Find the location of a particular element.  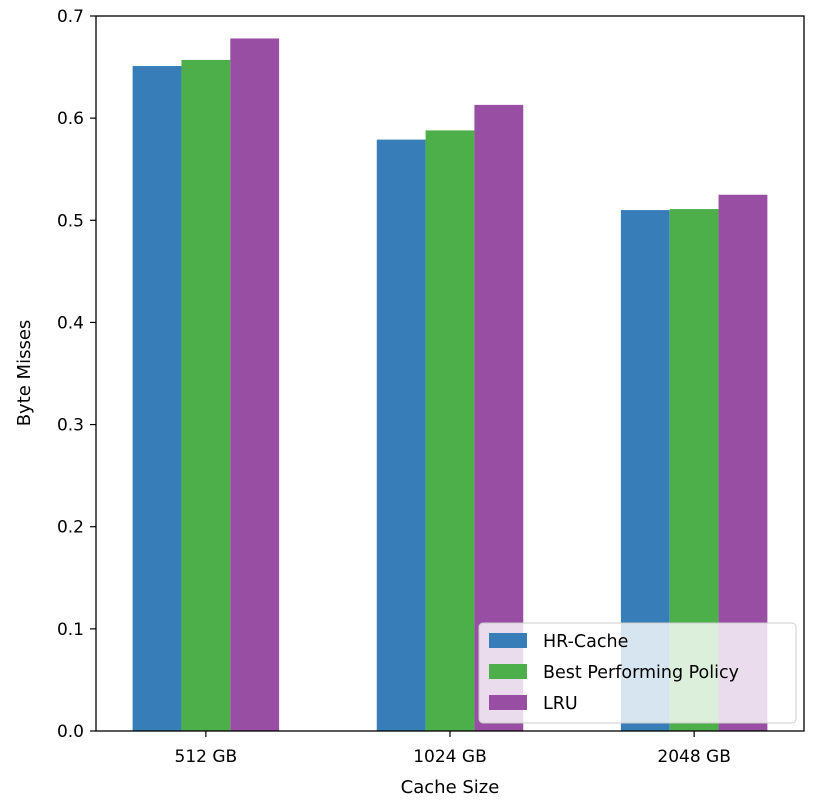

y-axis: 0.0 0.1 0.2 0.3 0.4 0.5 0.6 0.7 is located at coordinates (76, 374).